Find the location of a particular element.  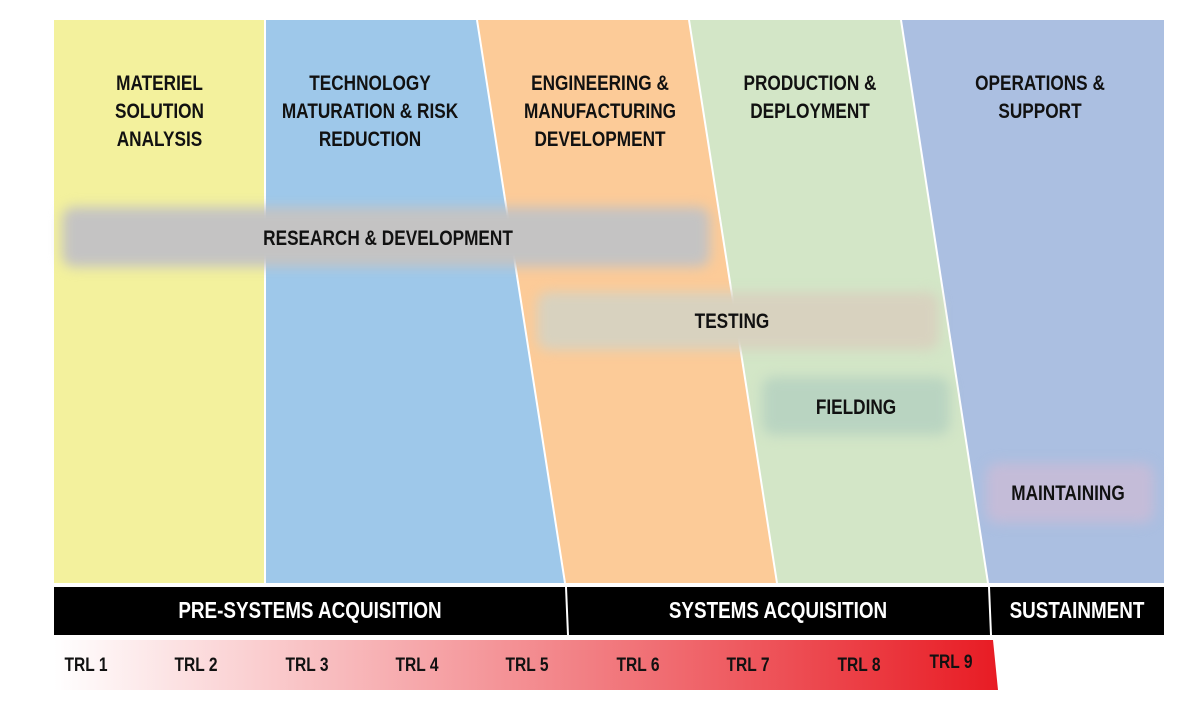

activity-band-rd is located at coordinates (386, 237).